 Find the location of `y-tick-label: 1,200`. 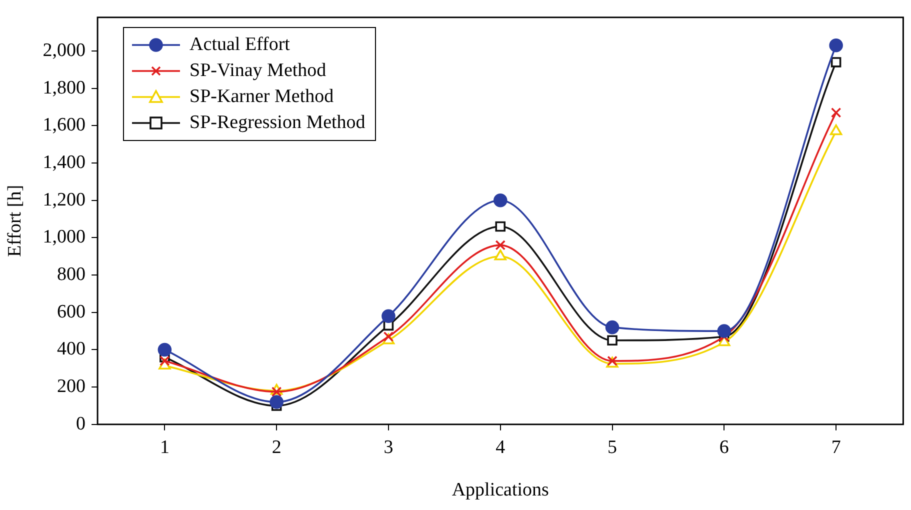

y-tick-label: 1,200 is located at coordinates (64, 199).